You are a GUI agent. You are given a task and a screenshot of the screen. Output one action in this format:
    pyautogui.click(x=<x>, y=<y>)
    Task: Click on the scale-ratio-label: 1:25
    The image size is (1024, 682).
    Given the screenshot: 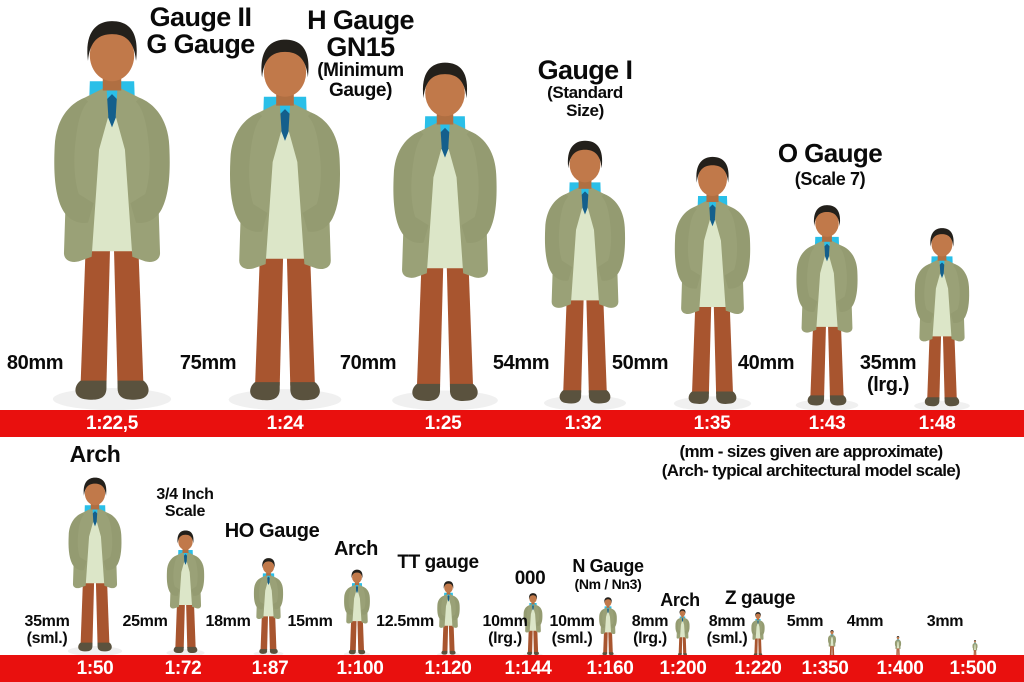 What is the action you would take?
    pyautogui.click(x=443, y=423)
    